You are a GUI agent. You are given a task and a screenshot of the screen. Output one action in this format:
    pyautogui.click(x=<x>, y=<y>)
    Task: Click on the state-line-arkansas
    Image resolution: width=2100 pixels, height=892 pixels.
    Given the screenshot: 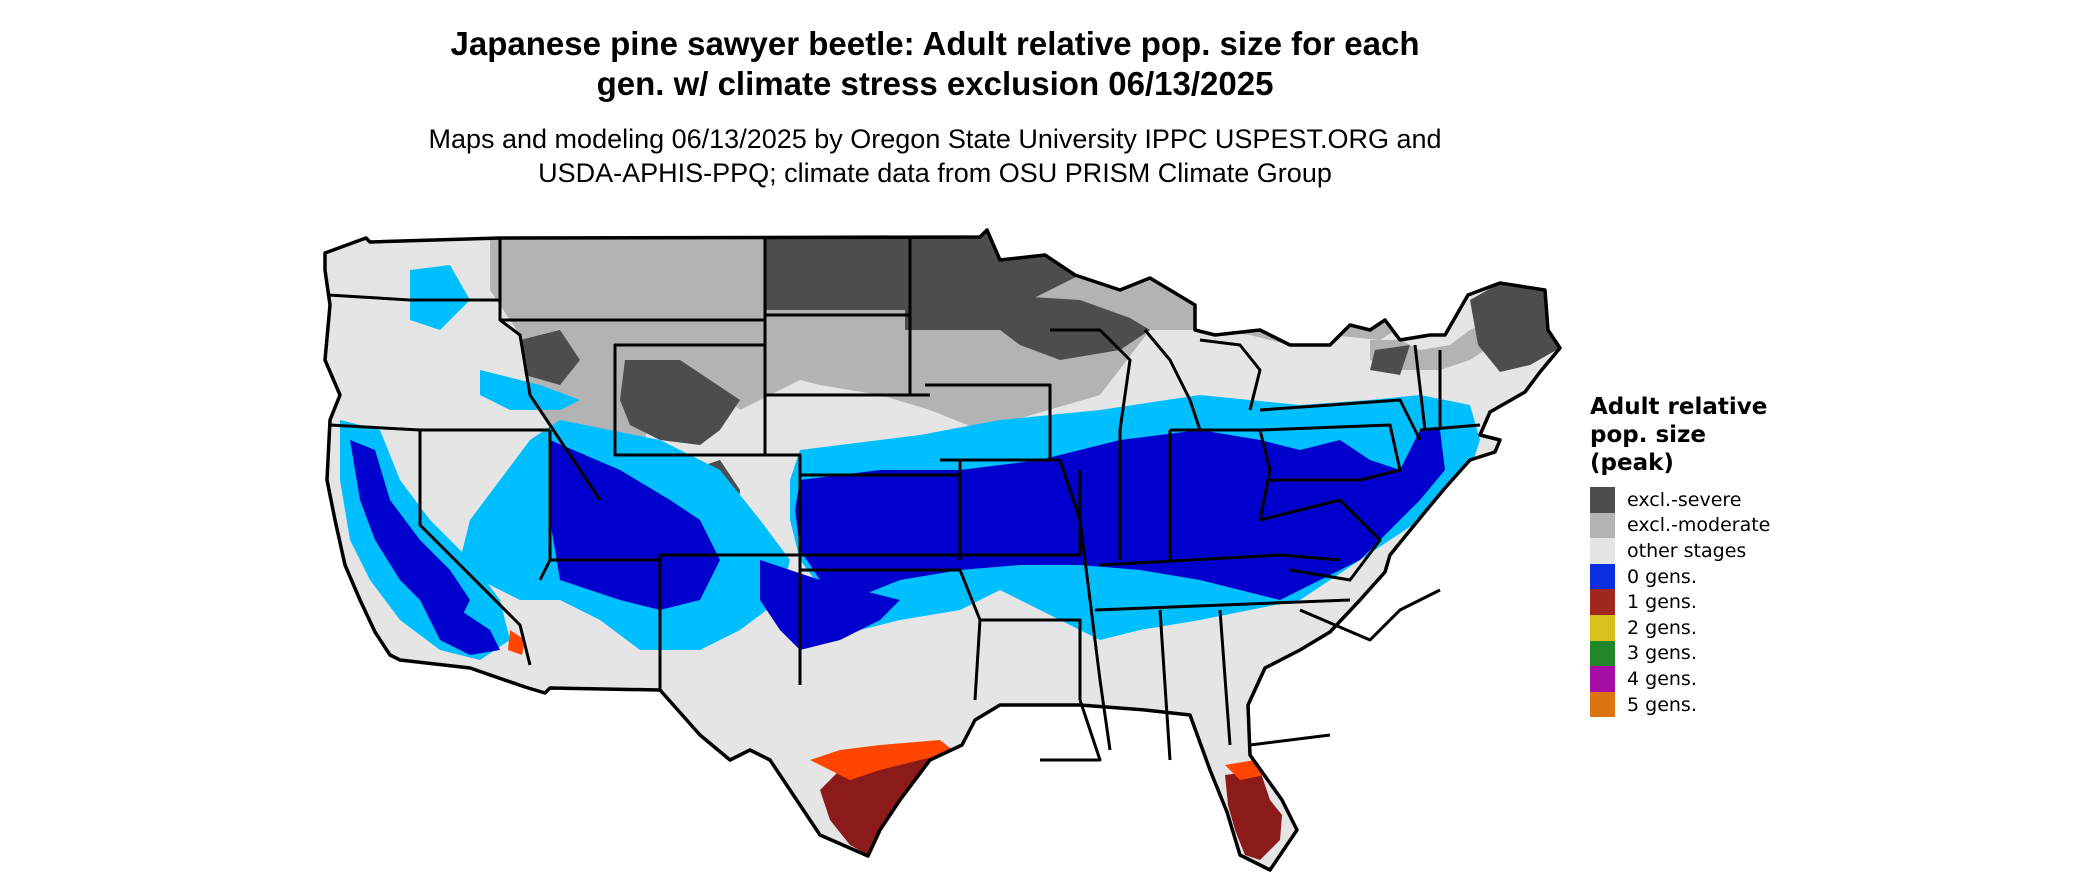 What is the action you would take?
    pyautogui.click(x=1031, y=659)
    